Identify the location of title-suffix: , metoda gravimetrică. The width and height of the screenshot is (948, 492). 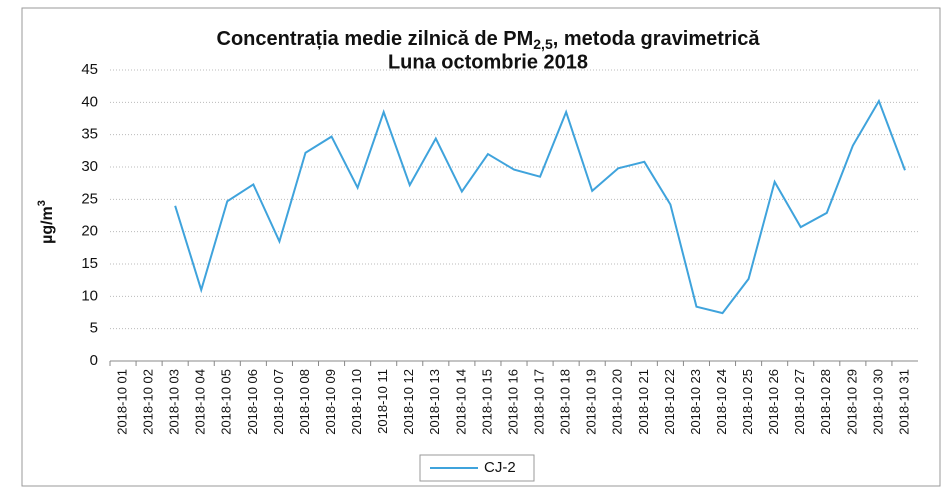
(657, 39).